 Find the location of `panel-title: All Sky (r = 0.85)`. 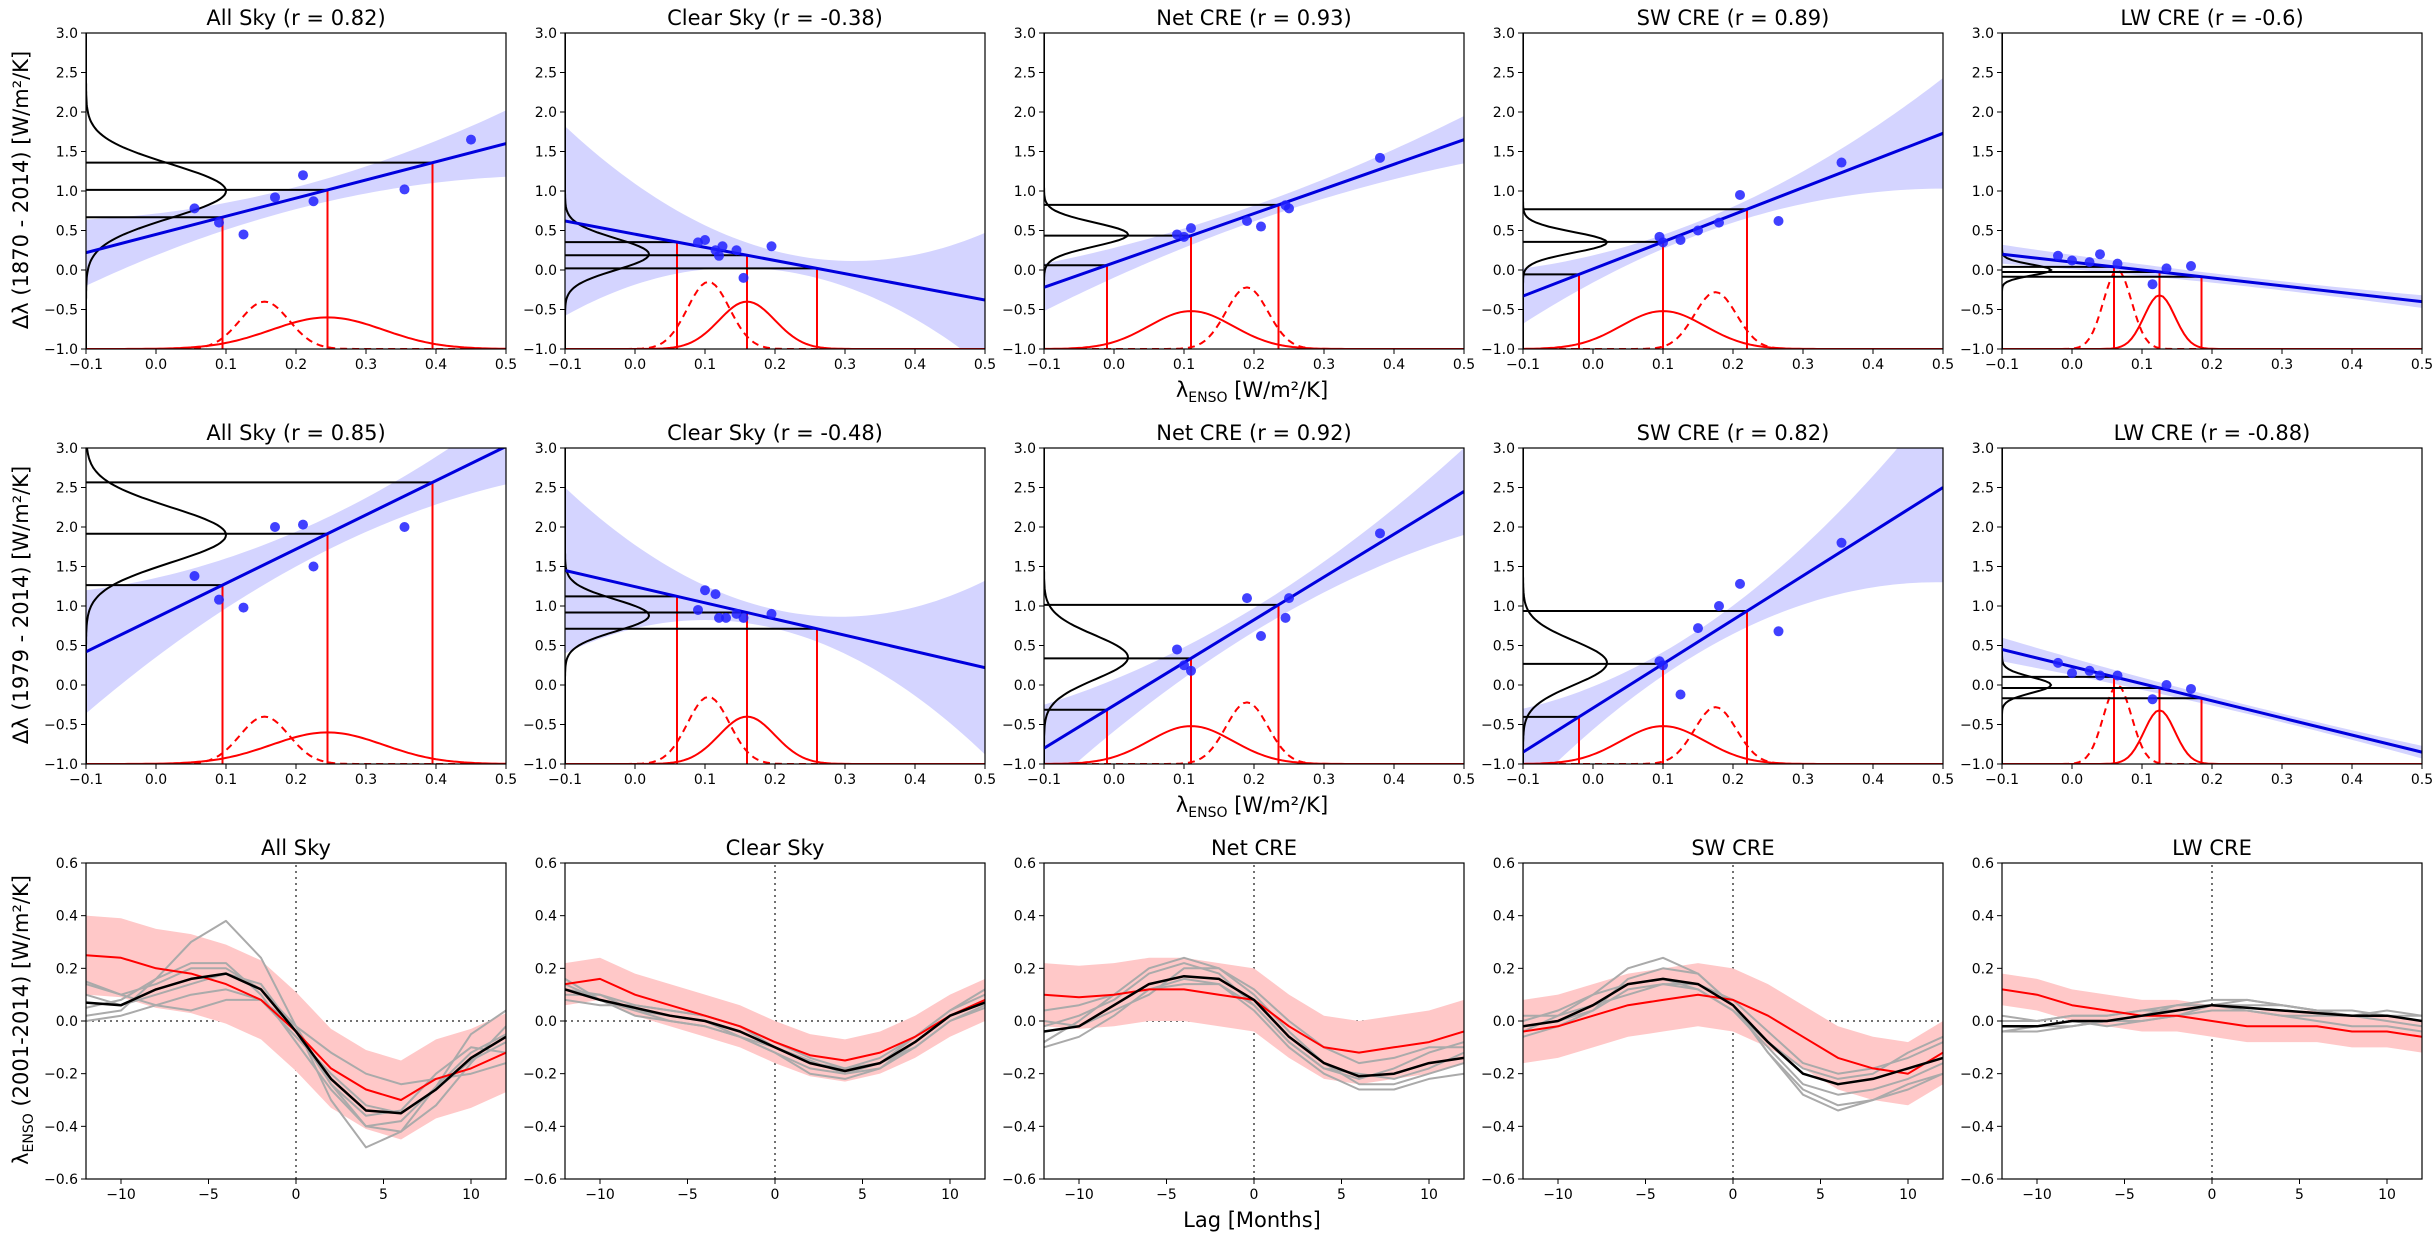

panel-title: All Sky (r = 0.85) is located at coordinates (295, 433).